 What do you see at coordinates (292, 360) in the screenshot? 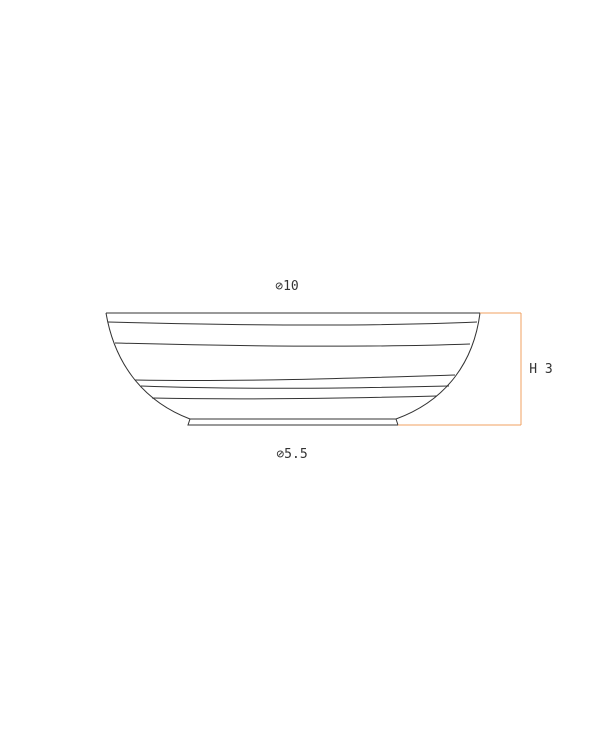
I see `bowl-decorative-bands` at bounding box center [292, 360].